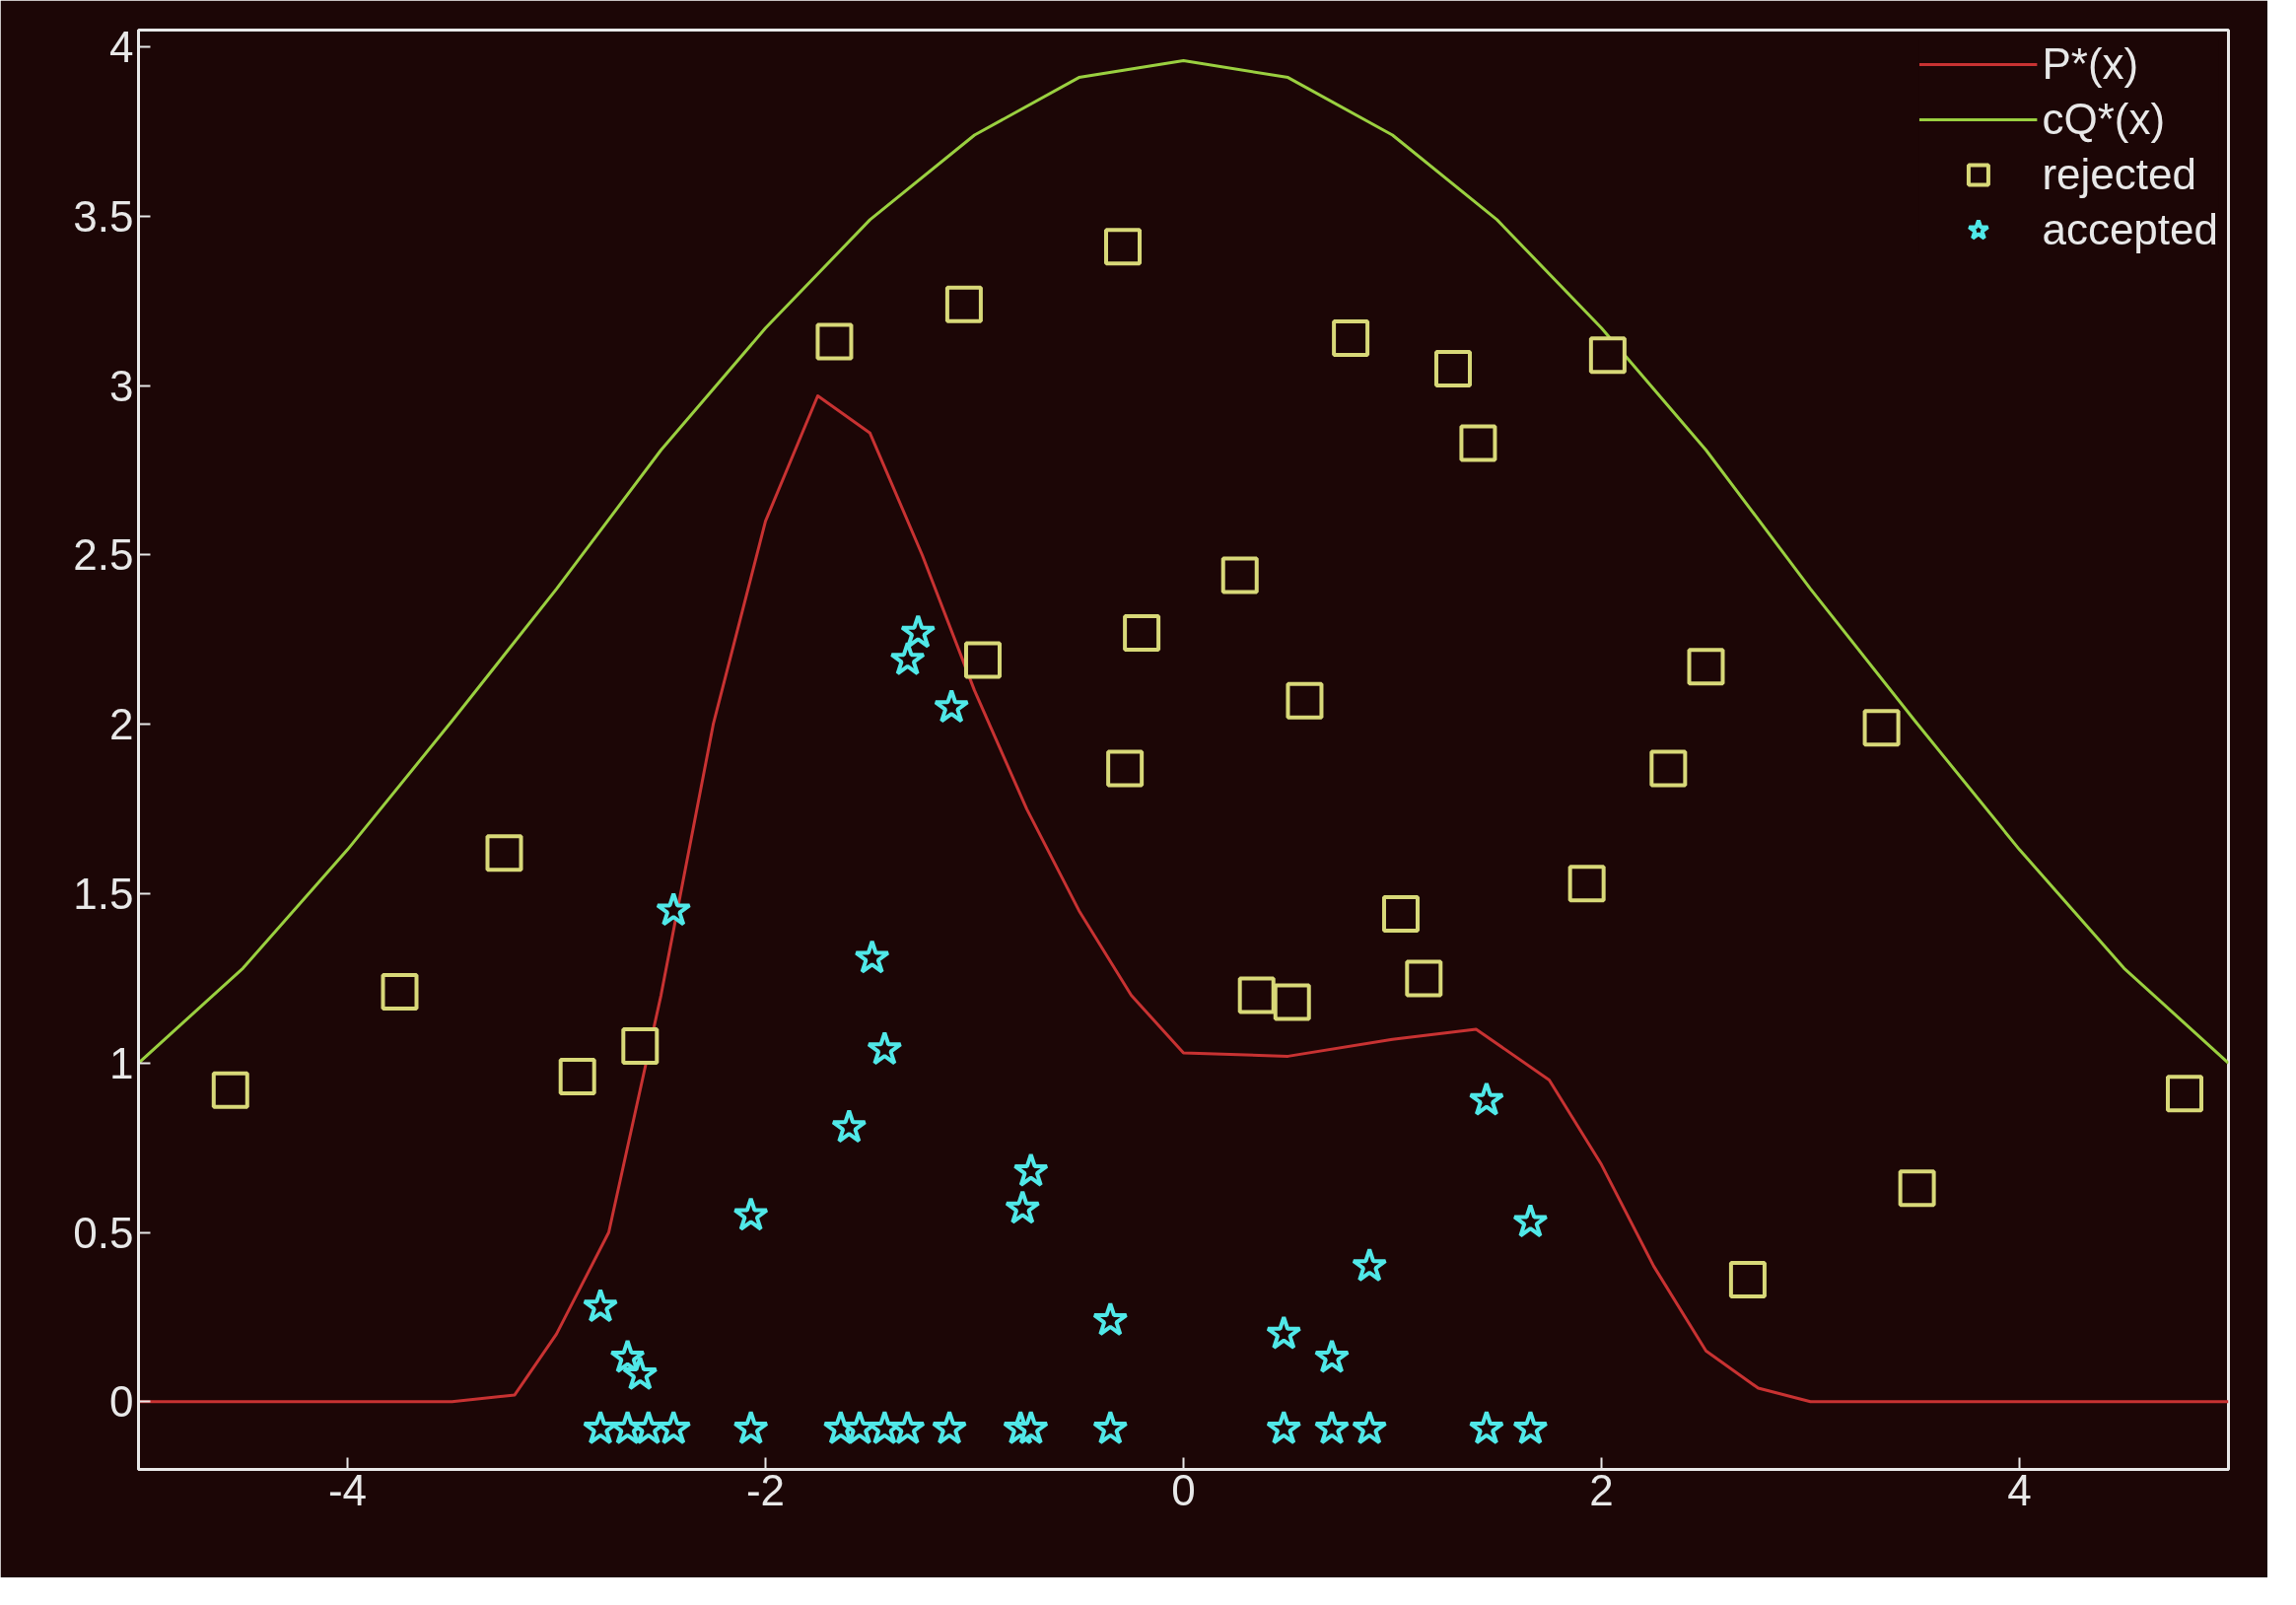 Image resolution: width=2296 pixels, height=1605 pixels. What do you see at coordinates (2090, 64) in the screenshot?
I see `legend-label: P*(x)` at bounding box center [2090, 64].